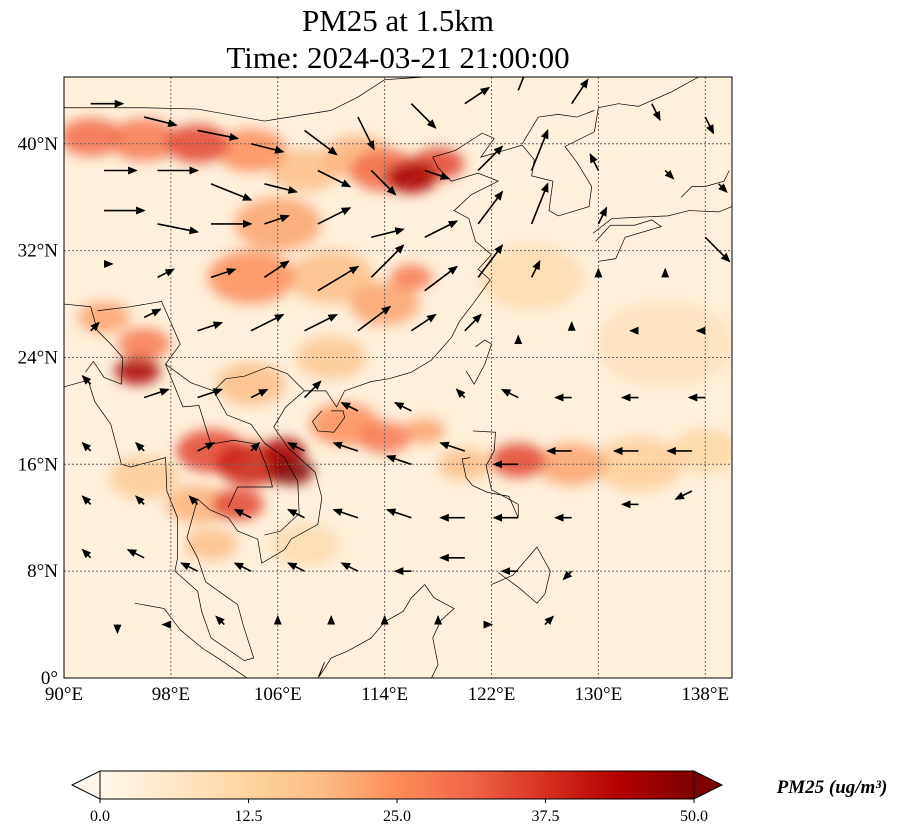 The height and width of the screenshot is (836, 905). What do you see at coordinates (384, 694) in the screenshot?
I see `lon-tick-label: 114°E` at bounding box center [384, 694].